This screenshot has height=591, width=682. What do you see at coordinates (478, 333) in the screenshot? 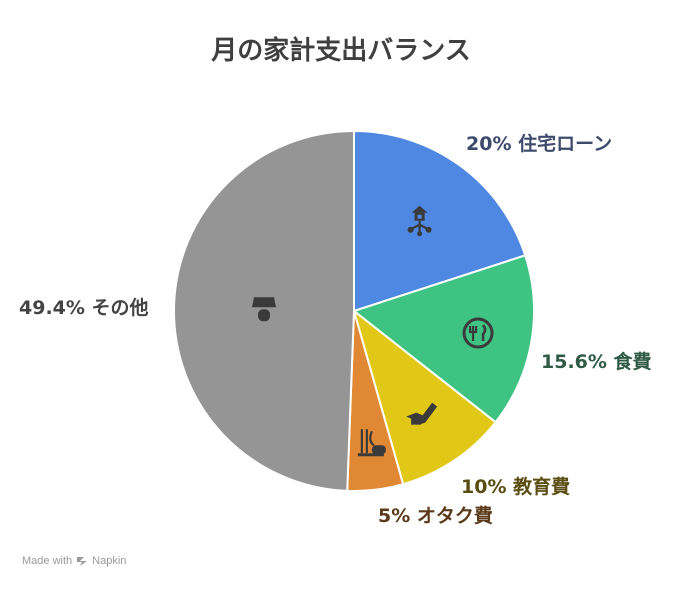
I see `fork-knife-icon` at bounding box center [478, 333].